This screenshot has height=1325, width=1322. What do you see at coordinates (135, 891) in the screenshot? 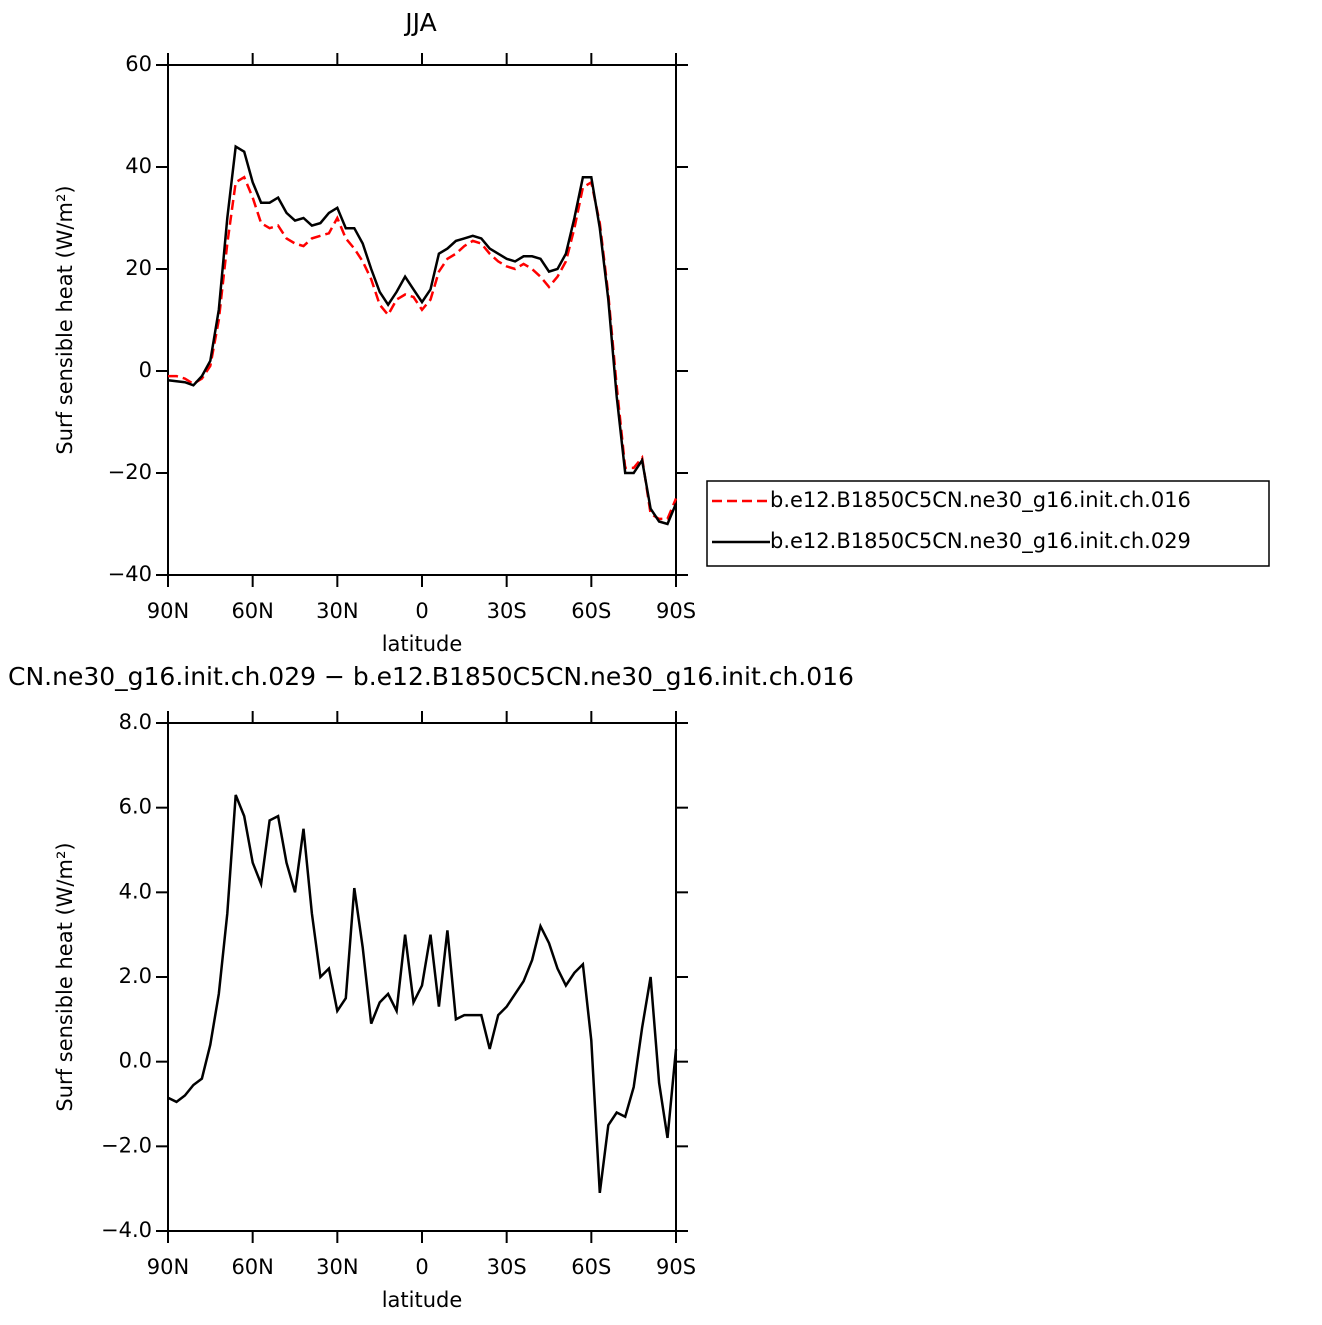
I see `y-tick-label: 4.0` at bounding box center [135, 891].